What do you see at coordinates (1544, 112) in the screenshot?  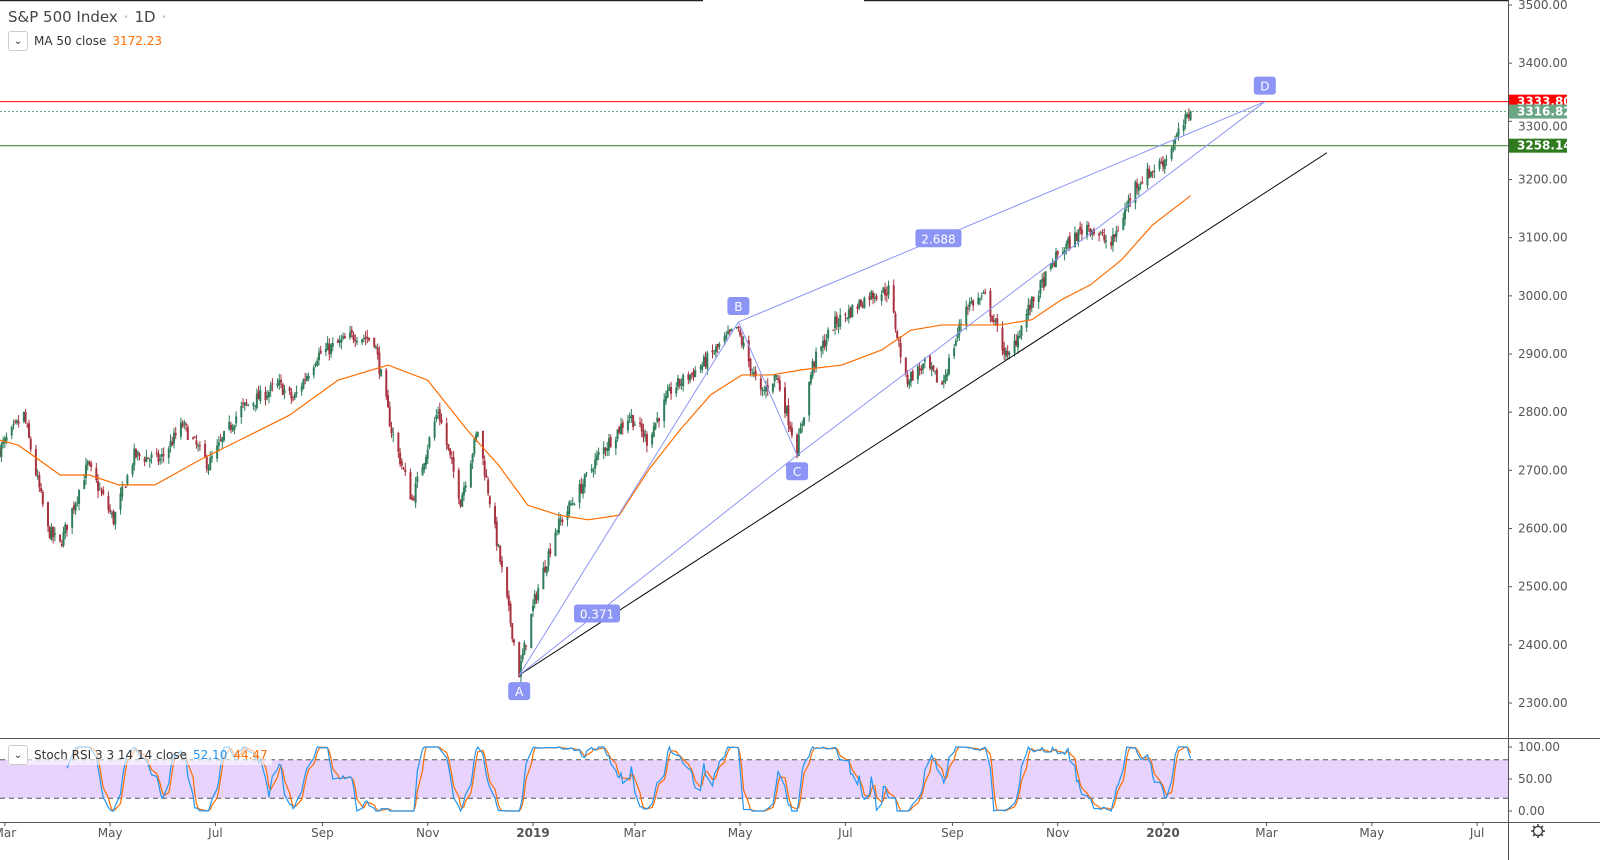 I see `price-line-label: 3316.82` at bounding box center [1544, 112].